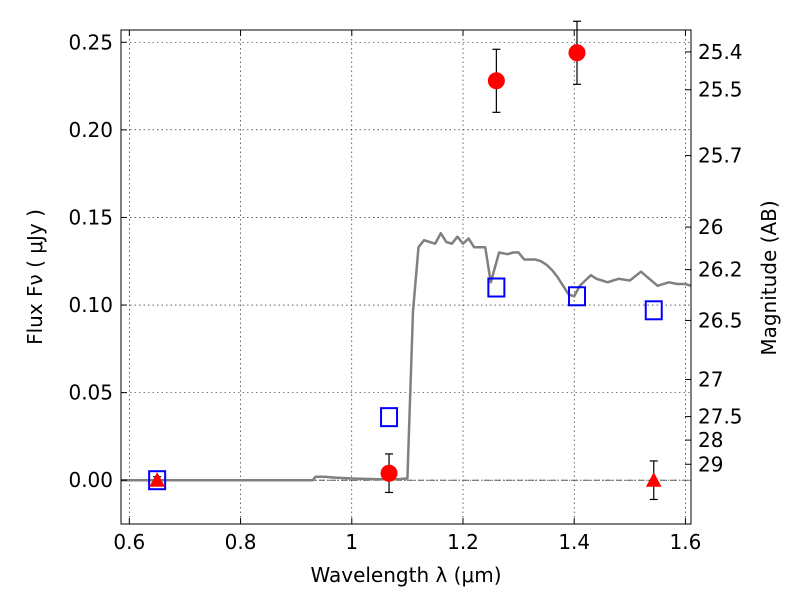  I want to click on x-tick-label: 1.6, so click(686, 542).